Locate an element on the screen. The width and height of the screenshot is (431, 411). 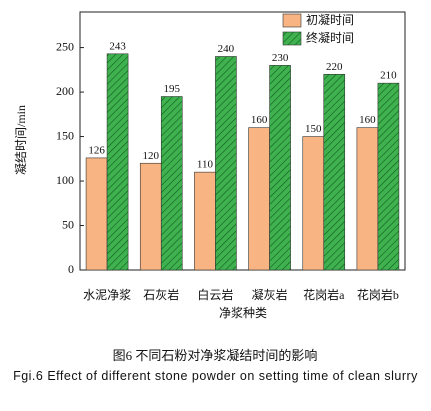
value-label: 210 is located at coordinates (388, 76).